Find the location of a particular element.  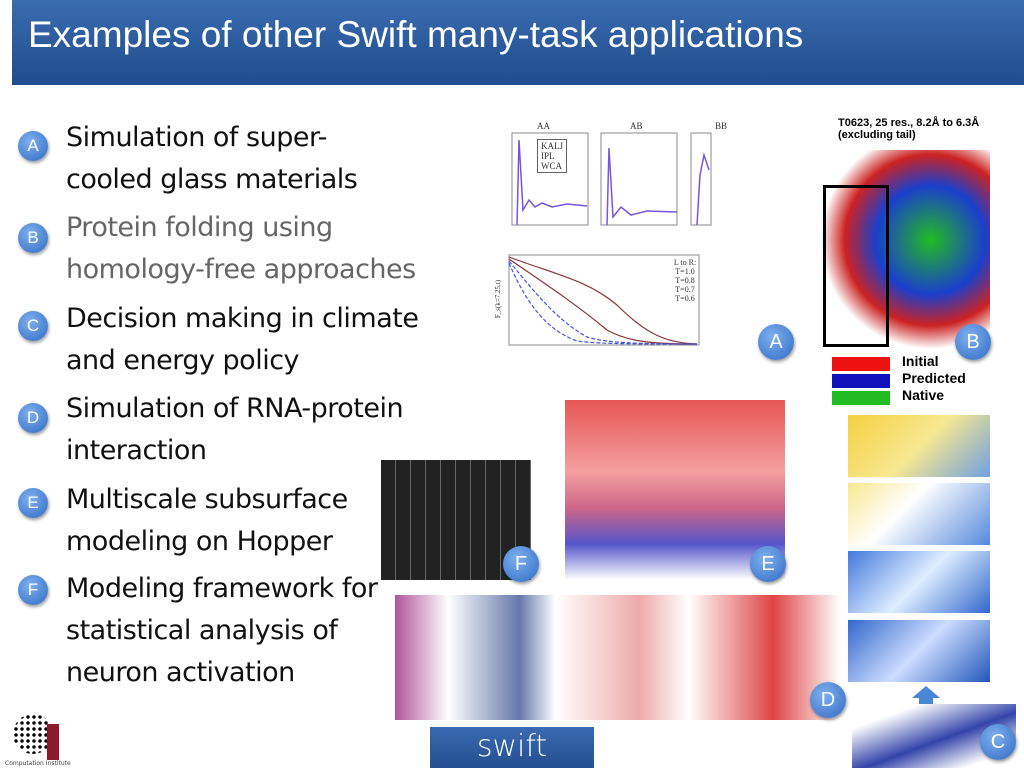

badge-figure-d: D is located at coordinates (828, 700).